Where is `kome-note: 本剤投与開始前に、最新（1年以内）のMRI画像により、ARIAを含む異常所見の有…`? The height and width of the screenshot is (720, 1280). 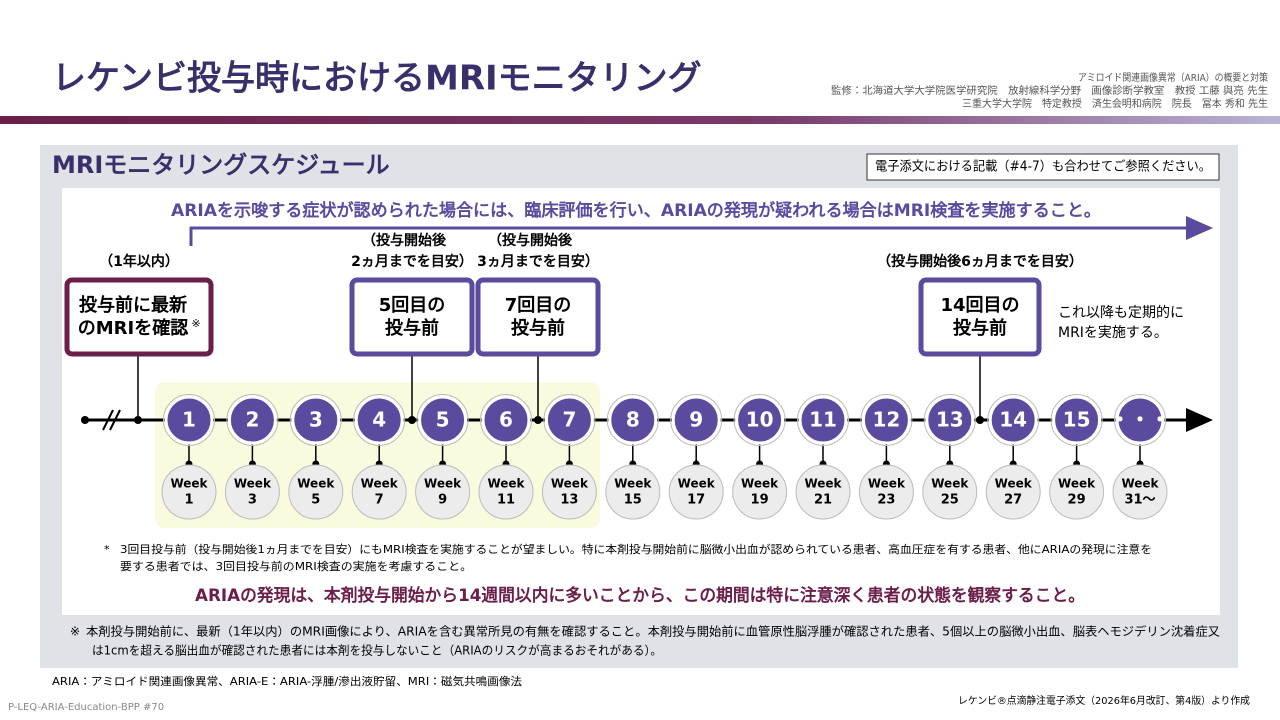
kome-note: 本剤投与開始前に、最新（1年以内）のMRI画像により、ARIAを含む異常所見の有… is located at coordinates (653, 631).